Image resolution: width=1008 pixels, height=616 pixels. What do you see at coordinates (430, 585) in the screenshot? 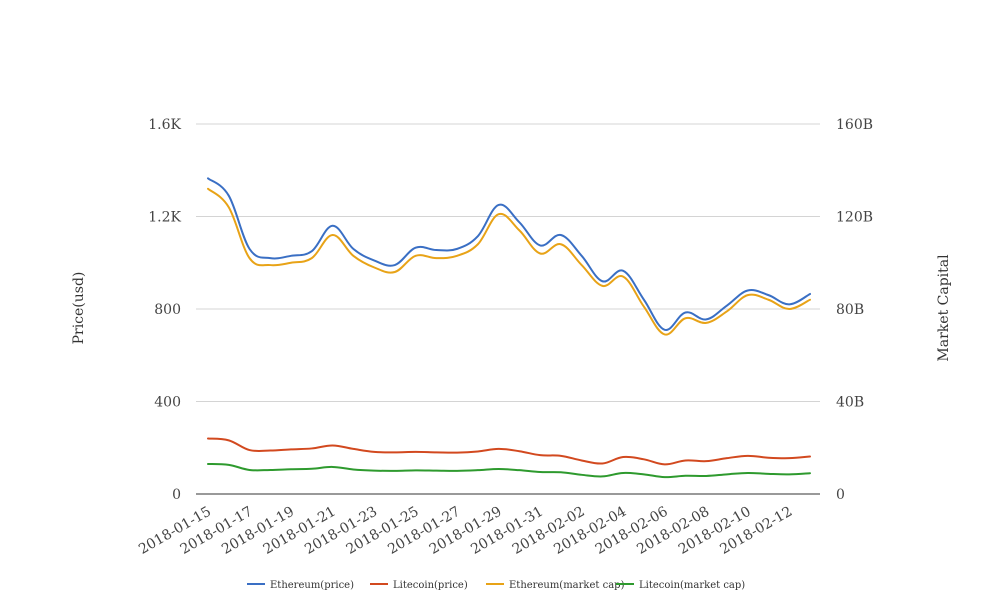
I see `legend-label: Litecoin(price)` at bounding box center [430, 585].